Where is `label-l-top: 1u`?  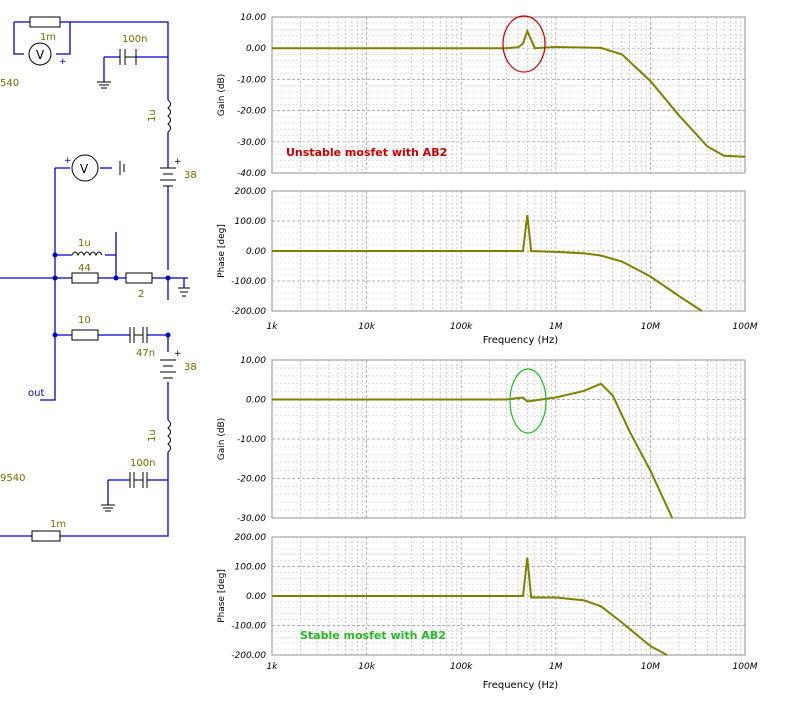
label-l-top: 1u is located at coordinates (152, 115).